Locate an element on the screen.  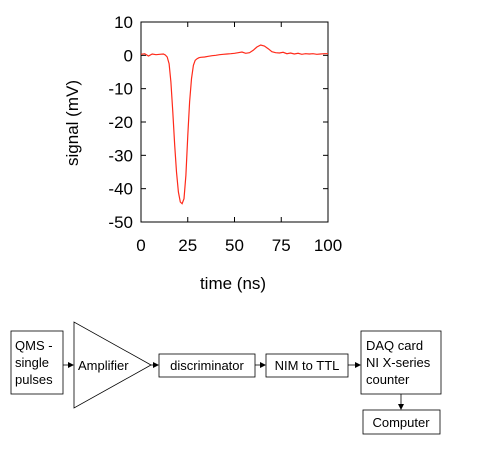
y-tick-label: -40 is located at coordinates (120, 189).